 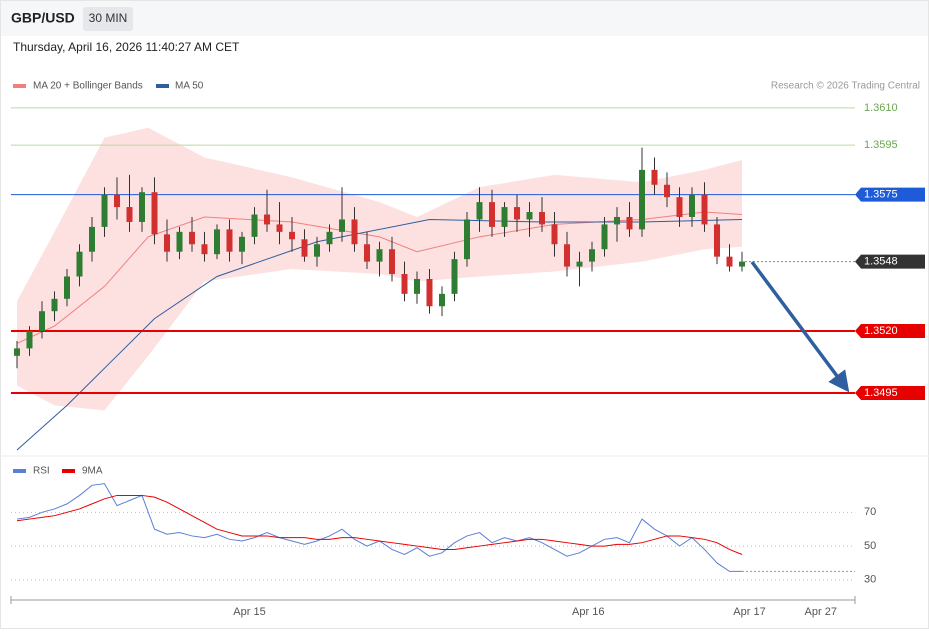 What do you see at coordinates (588, 612) in the screenshot?
I see `x-tick-label: Apr 16` at bounding box center [588, 612].